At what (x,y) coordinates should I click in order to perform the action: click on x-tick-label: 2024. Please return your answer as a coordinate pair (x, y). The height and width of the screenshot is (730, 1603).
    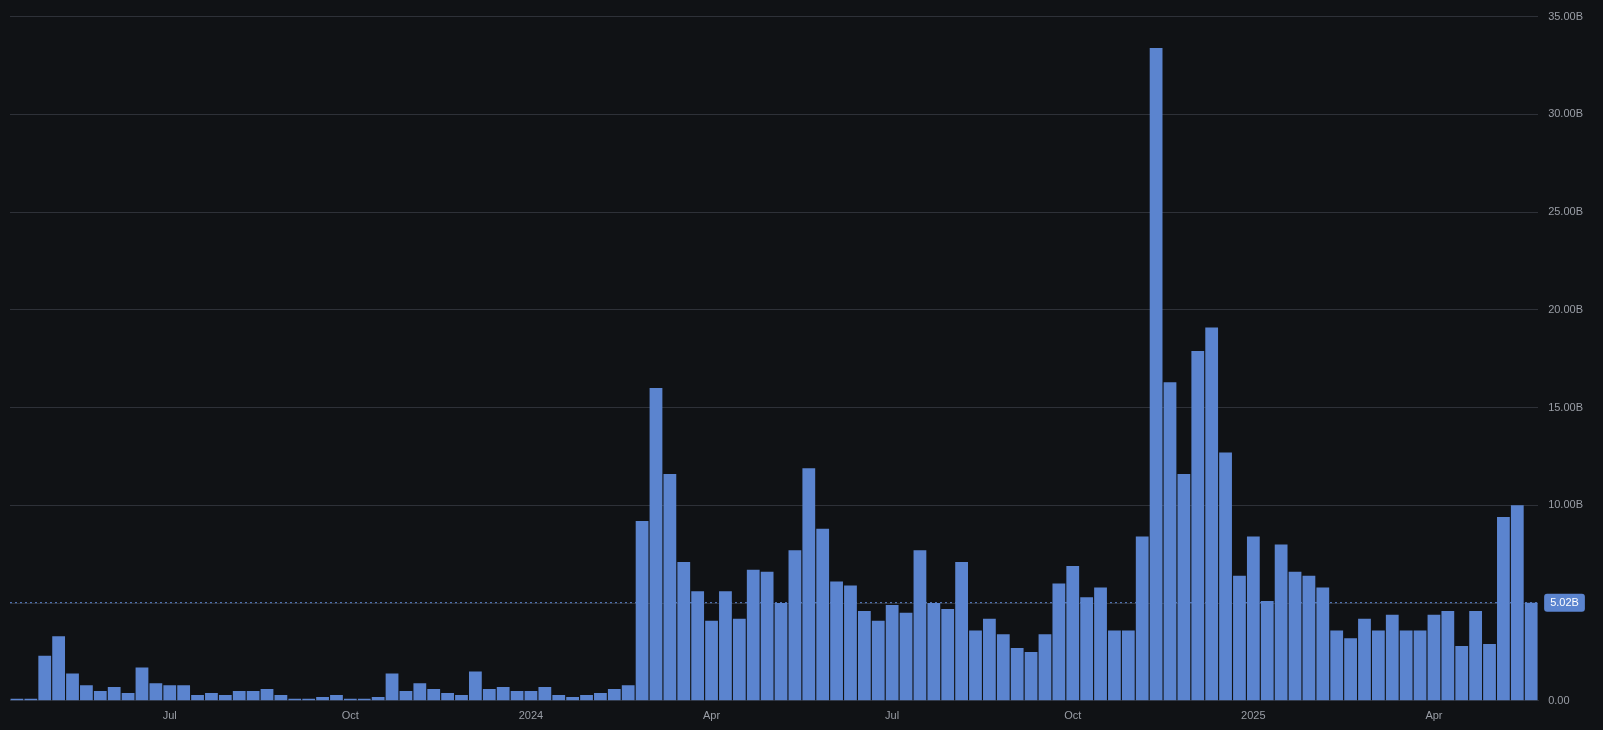
    Looking at the image, I should click on (531, 715).